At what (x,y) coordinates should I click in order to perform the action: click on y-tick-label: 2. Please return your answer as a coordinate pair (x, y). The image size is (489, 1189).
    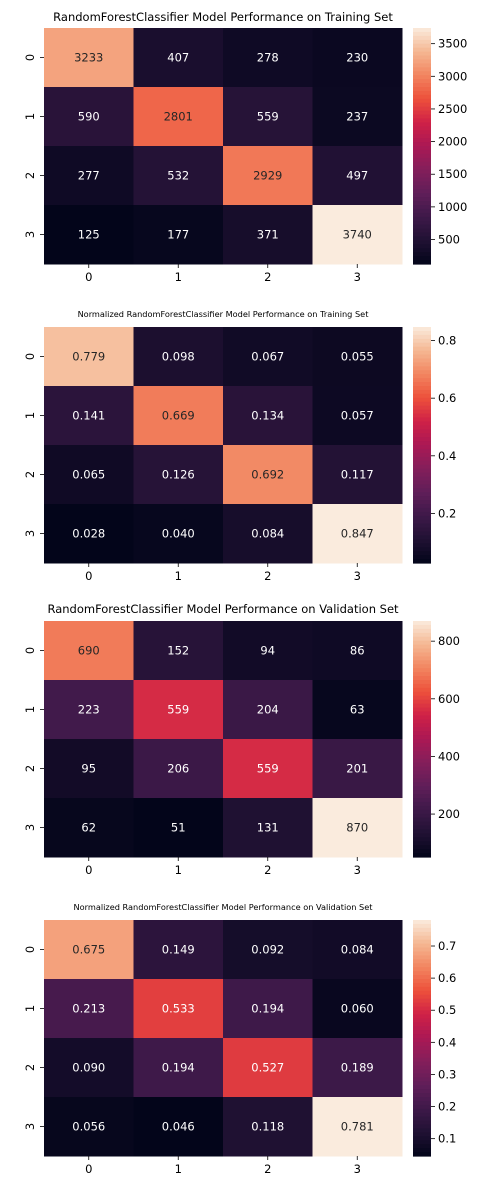
    Looking at the image, I should click on (30, 175).